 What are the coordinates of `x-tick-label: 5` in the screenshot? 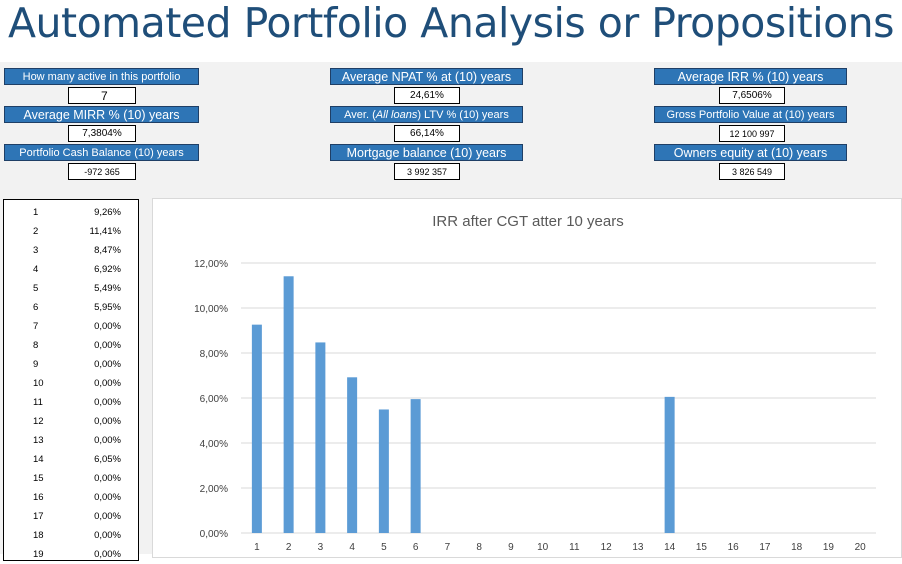 It's located at (384, 547).